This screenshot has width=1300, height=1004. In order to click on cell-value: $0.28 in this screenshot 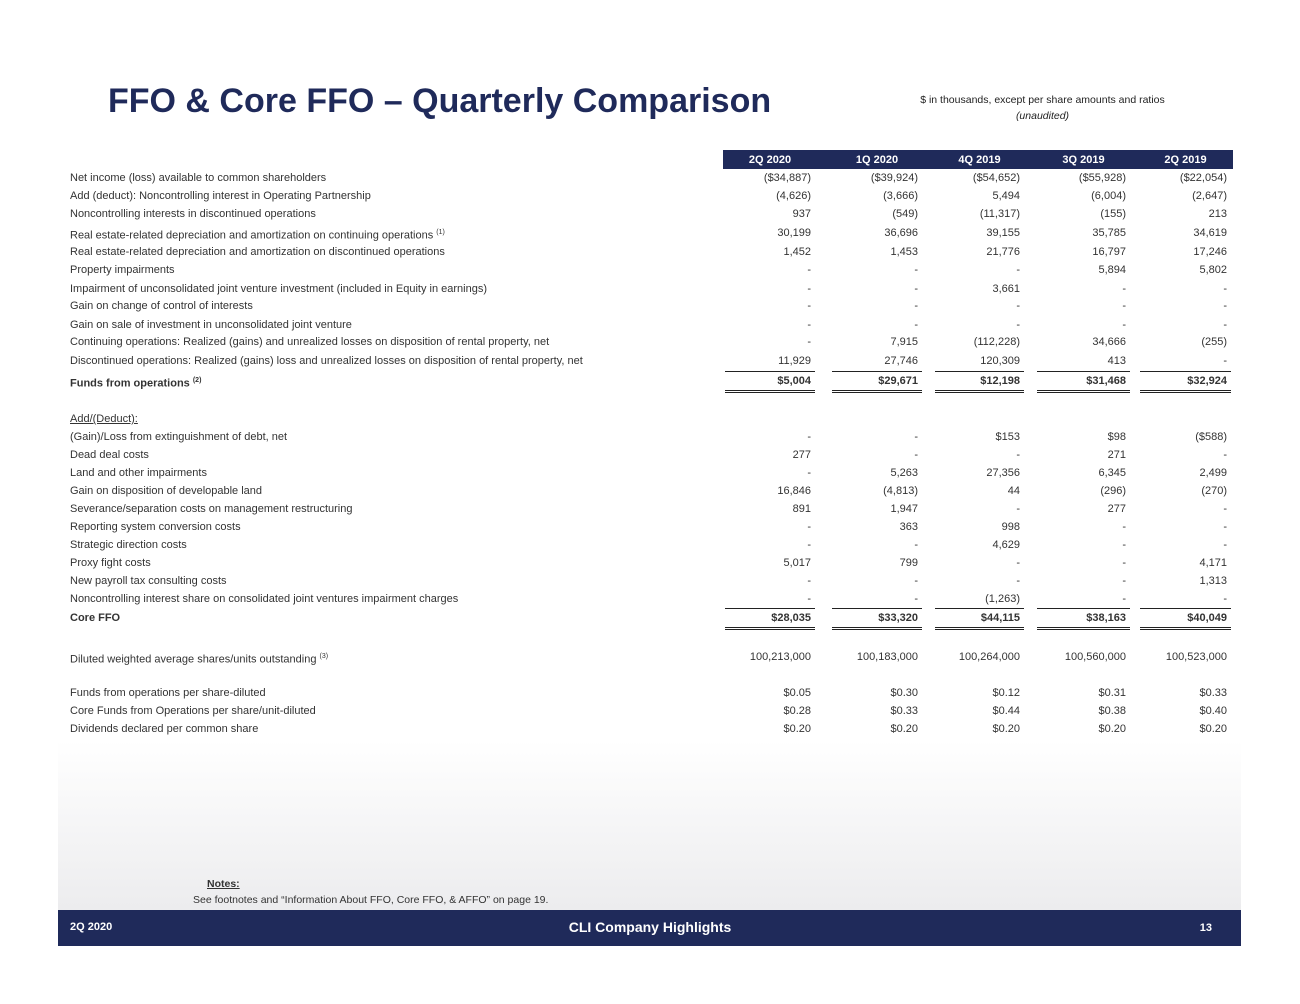, I will do `click(797, 711)`.